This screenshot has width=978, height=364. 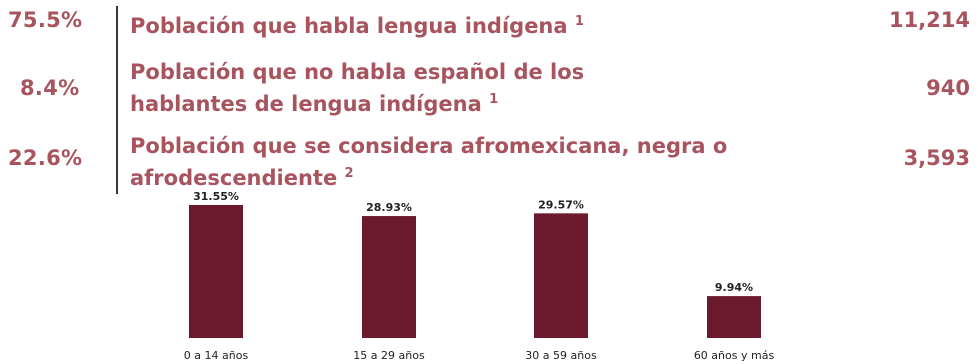 I want to click on stat-label: Población que habla lengua indígena 1, so click(x=357, y=26).